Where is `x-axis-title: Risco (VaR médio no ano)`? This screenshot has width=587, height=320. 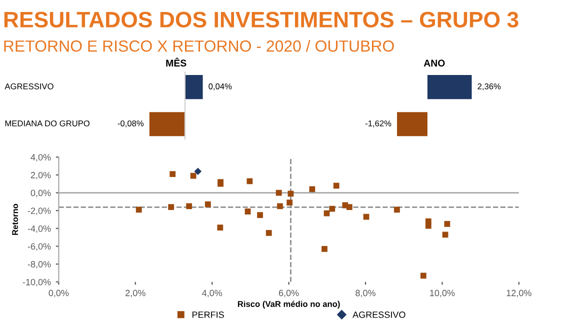
x-axis-title: Risco (VaR médio no ano) is located at coordinates (289, 304).